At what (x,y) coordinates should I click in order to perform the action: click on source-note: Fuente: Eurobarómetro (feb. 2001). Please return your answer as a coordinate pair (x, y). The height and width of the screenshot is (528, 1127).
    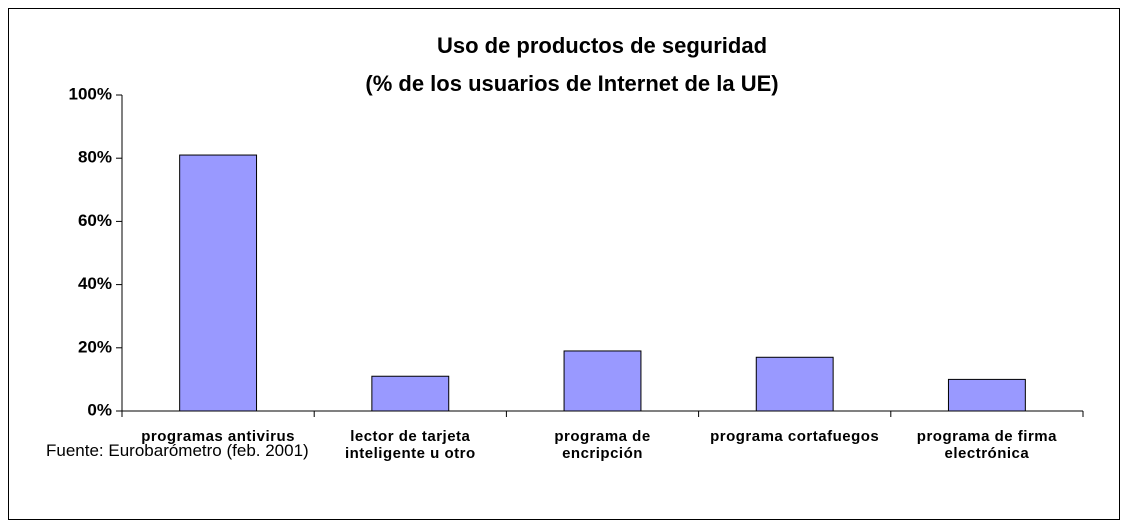
    Looking at the image, I should click on (177, 450).